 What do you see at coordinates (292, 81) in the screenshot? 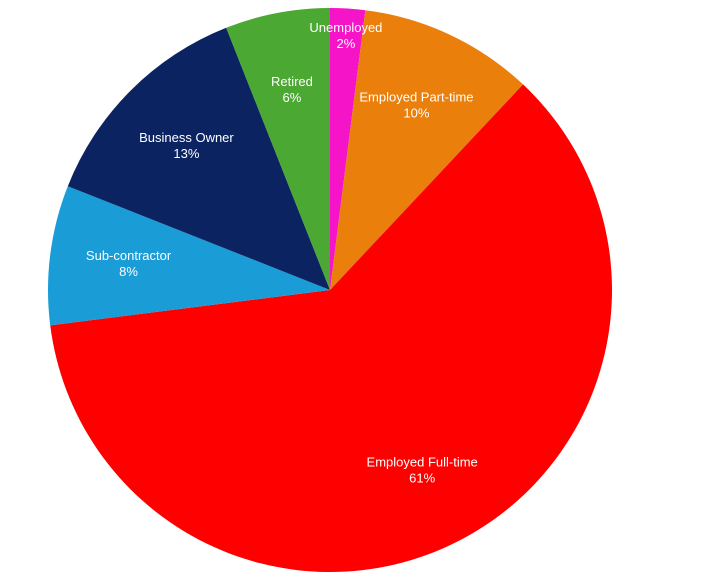
I see `slice-label: Retired` at bounding box center [292, 81].